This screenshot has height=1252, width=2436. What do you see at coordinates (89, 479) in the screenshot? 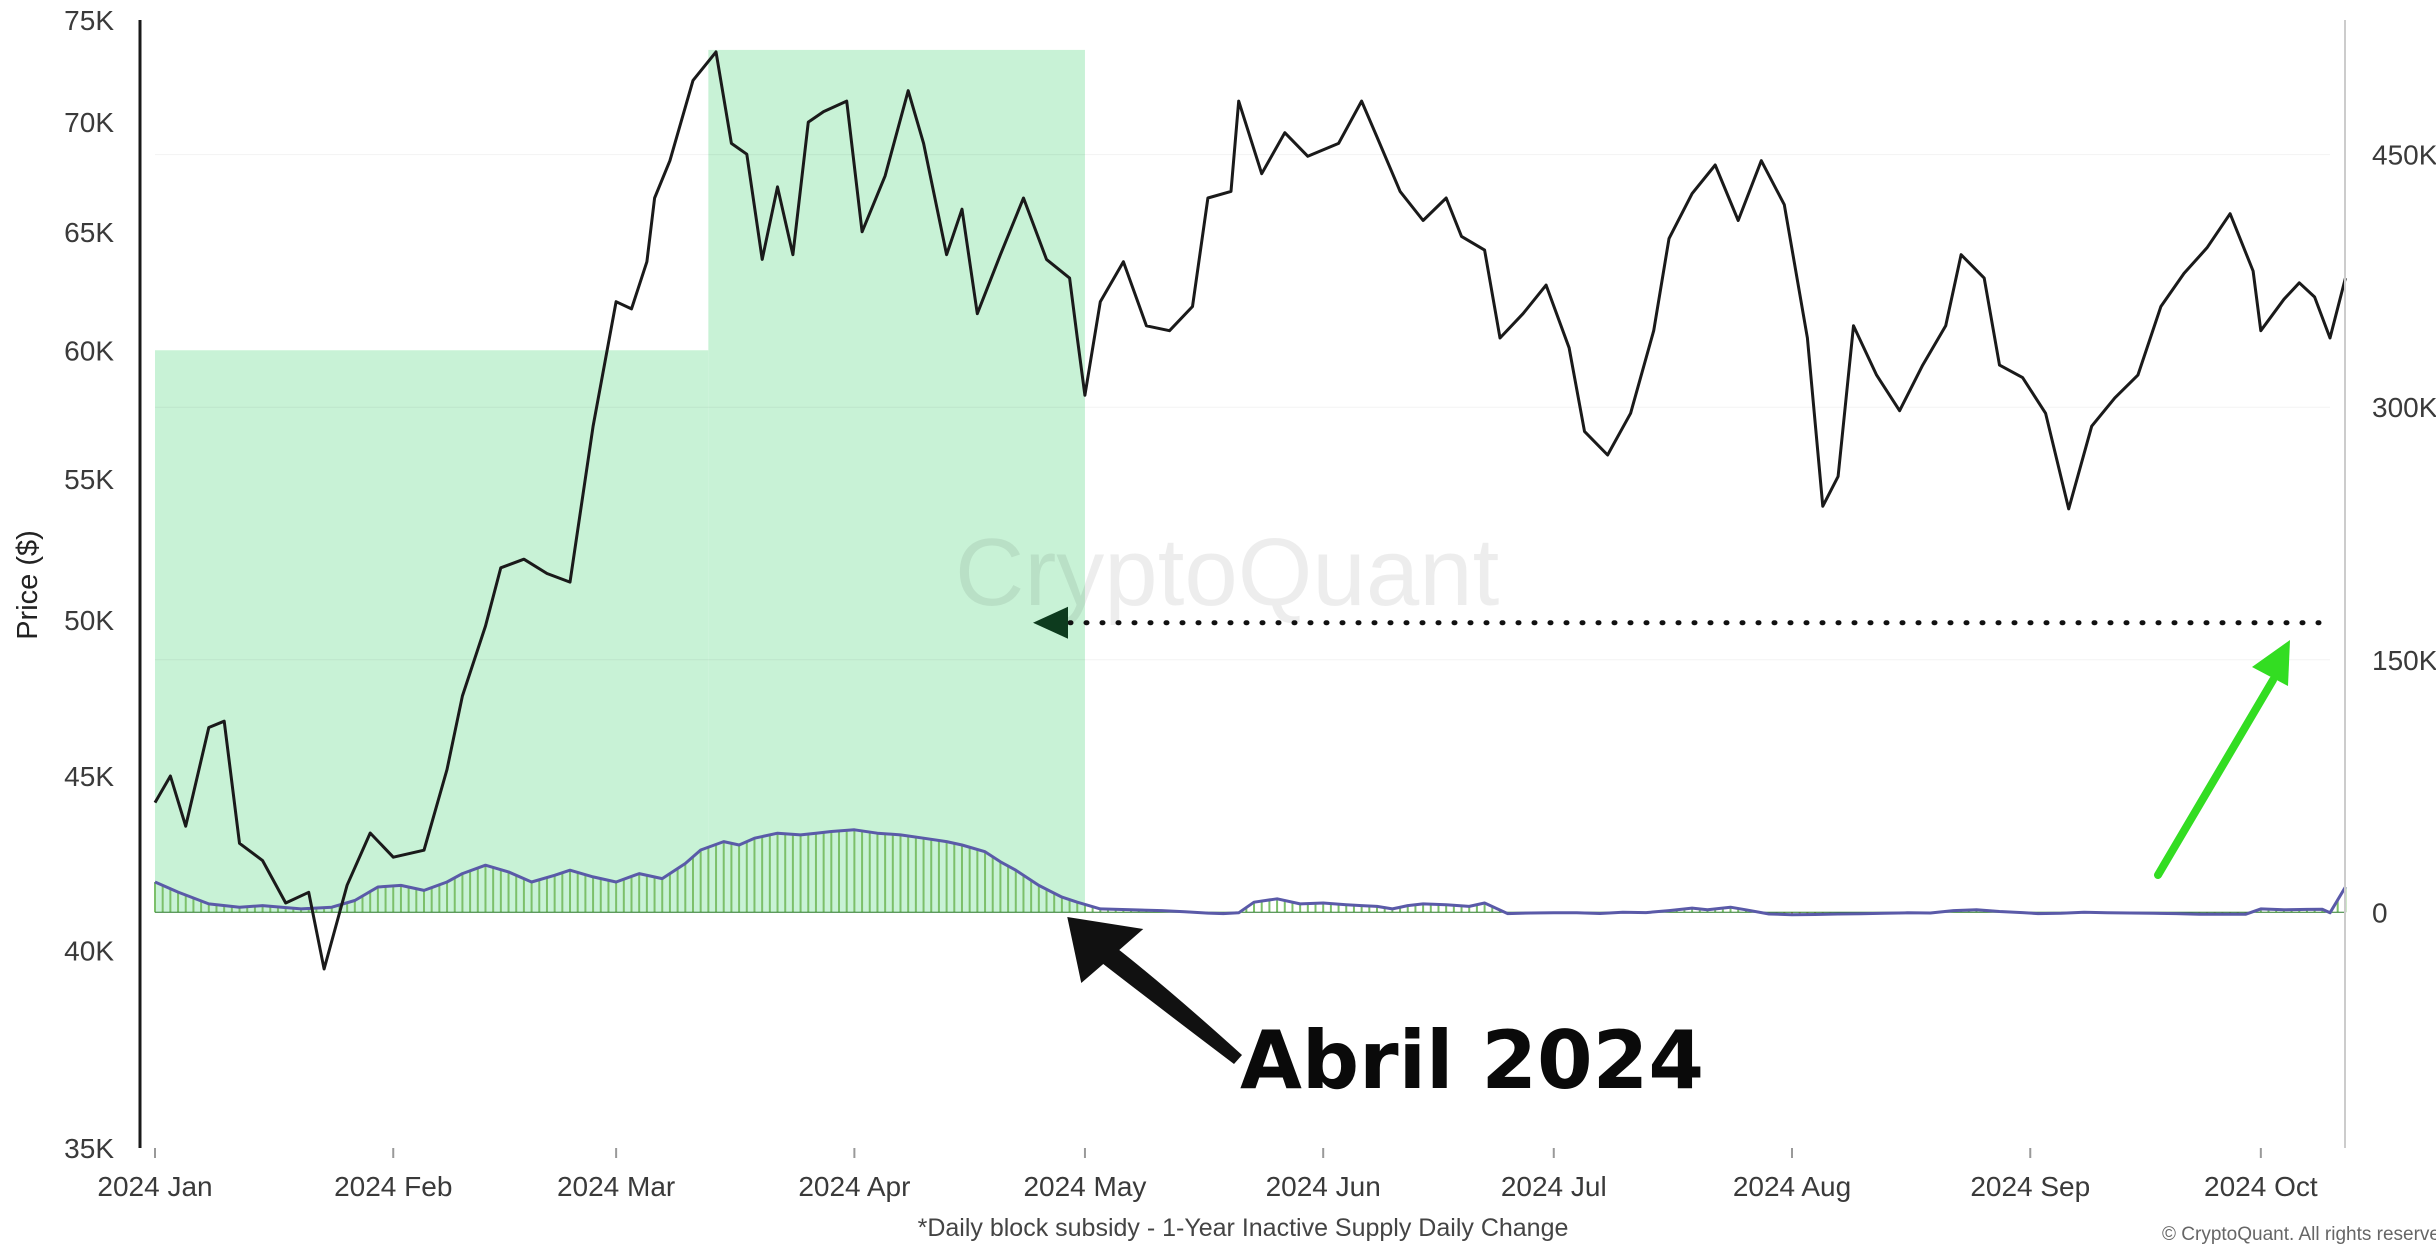
I see `y-left-tick-label: 55K` at bounding box center [89, 479].